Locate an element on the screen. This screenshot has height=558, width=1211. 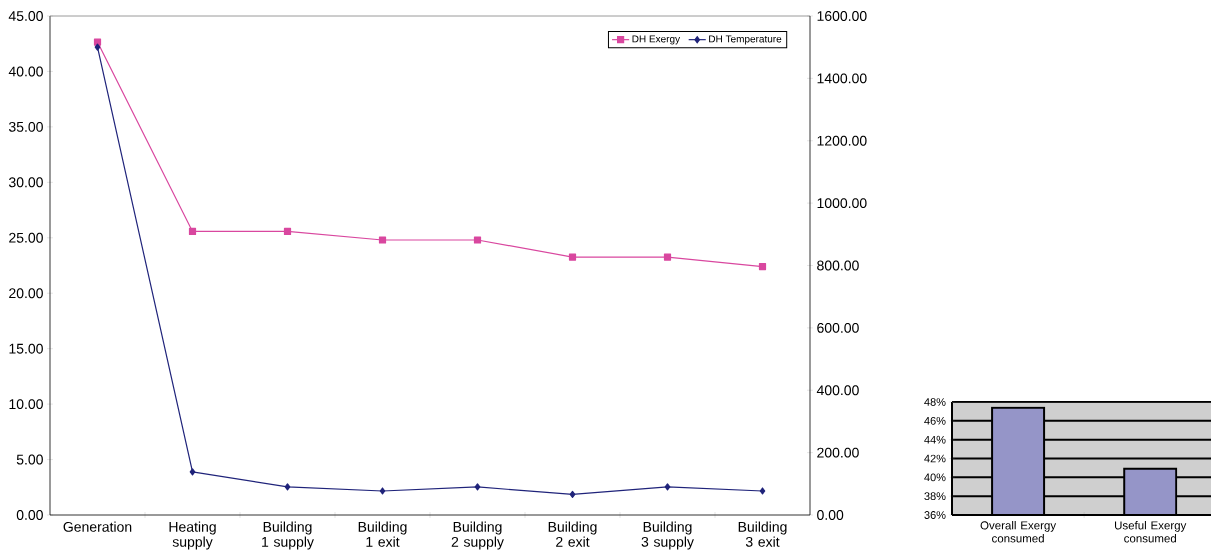
x-tick-label: Generation is located at coordinates (97, 526).